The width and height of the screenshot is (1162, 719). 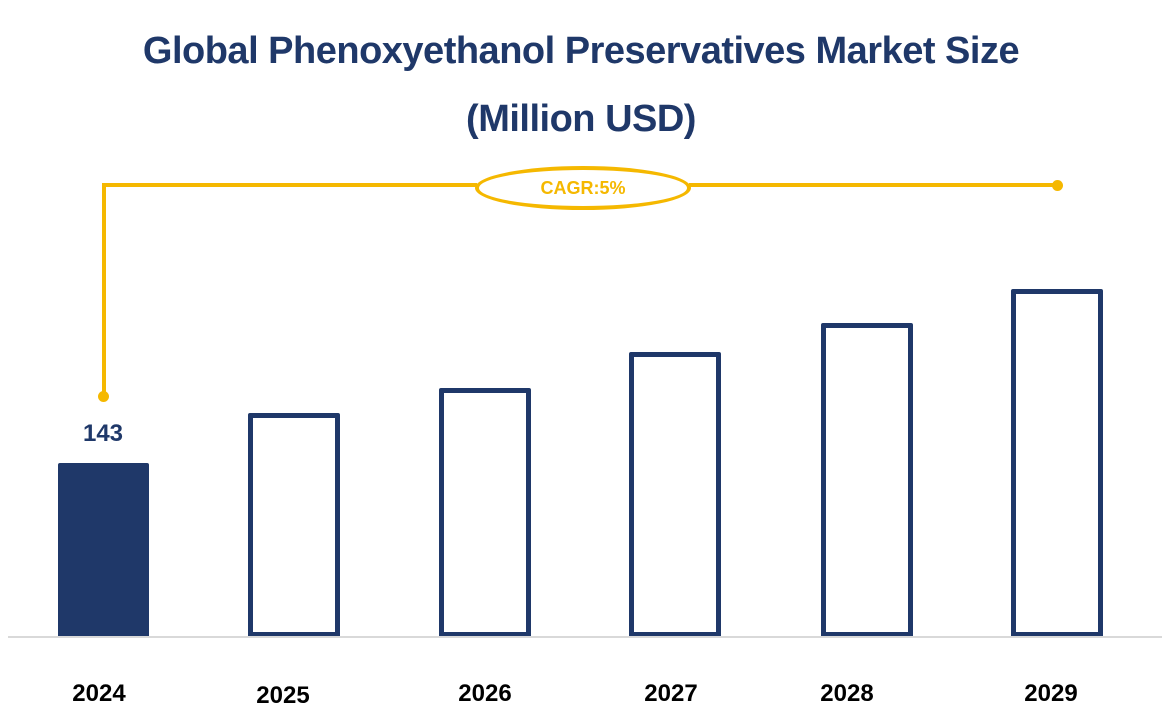 I want to click on x-axis-line, so click(x=585, y=637).